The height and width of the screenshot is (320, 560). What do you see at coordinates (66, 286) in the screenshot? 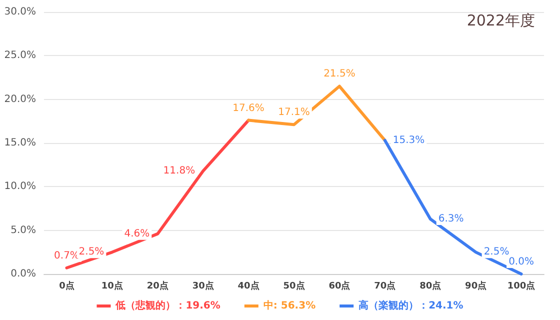
I see `x-tick-label: 0点` at bounding box center [66, 286].